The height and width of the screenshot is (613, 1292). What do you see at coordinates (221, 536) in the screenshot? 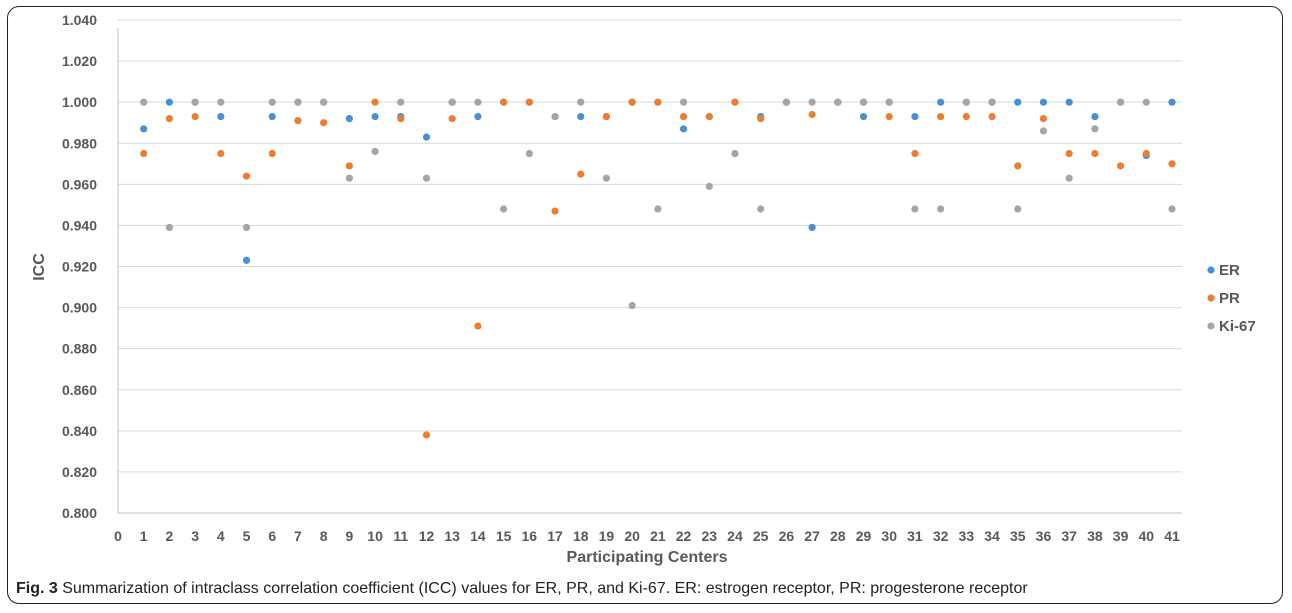
I see `x-tick-label: 4` at bounding box center [221, 536].